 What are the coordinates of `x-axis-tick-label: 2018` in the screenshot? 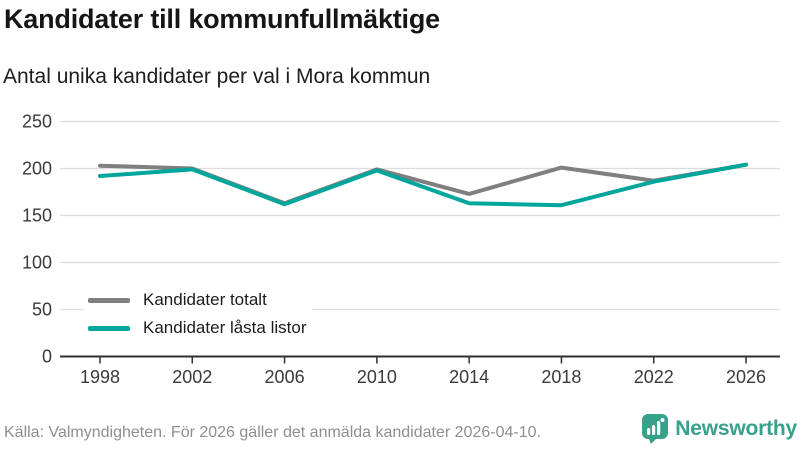 It's located at (561, 377).